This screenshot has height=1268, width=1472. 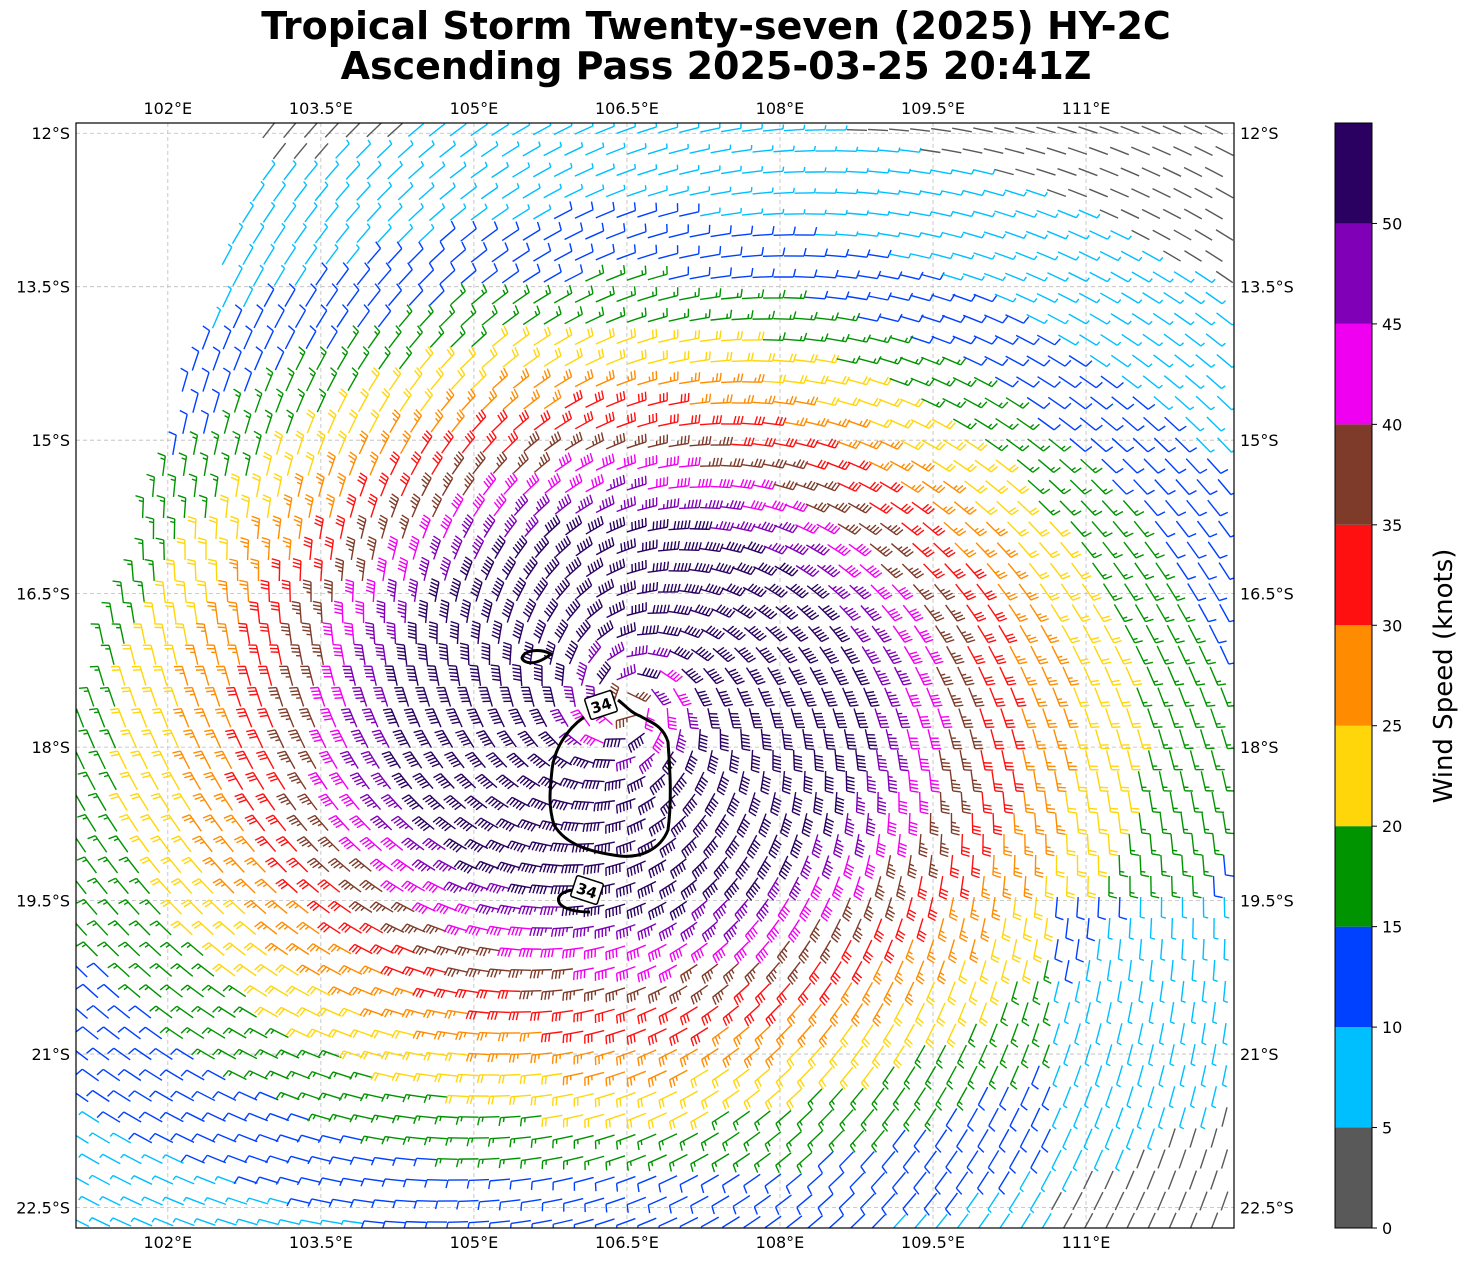 I want to click on colorbar-tick-label-10: 50, so click(x=1392, y=223).